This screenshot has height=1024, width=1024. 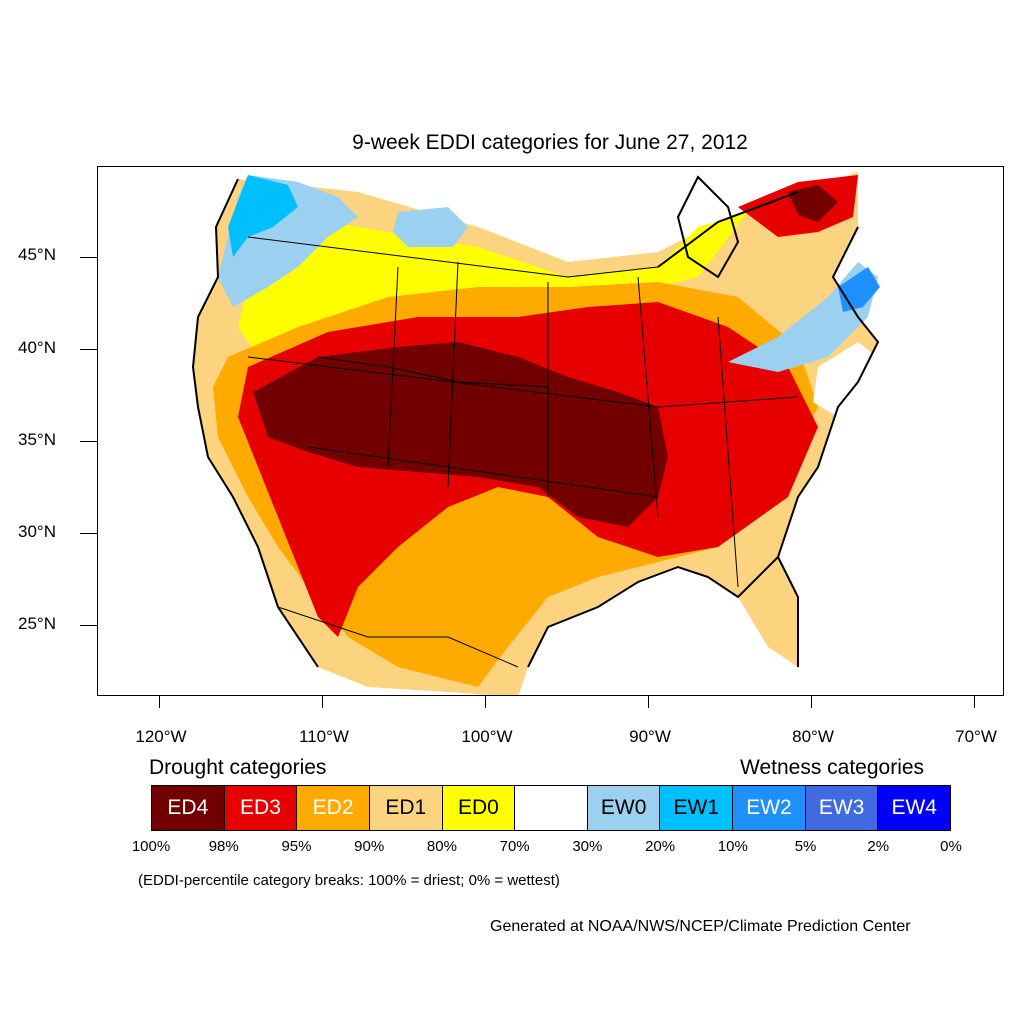 I want to click on break-label: 5%, so click(x=805, y=846).